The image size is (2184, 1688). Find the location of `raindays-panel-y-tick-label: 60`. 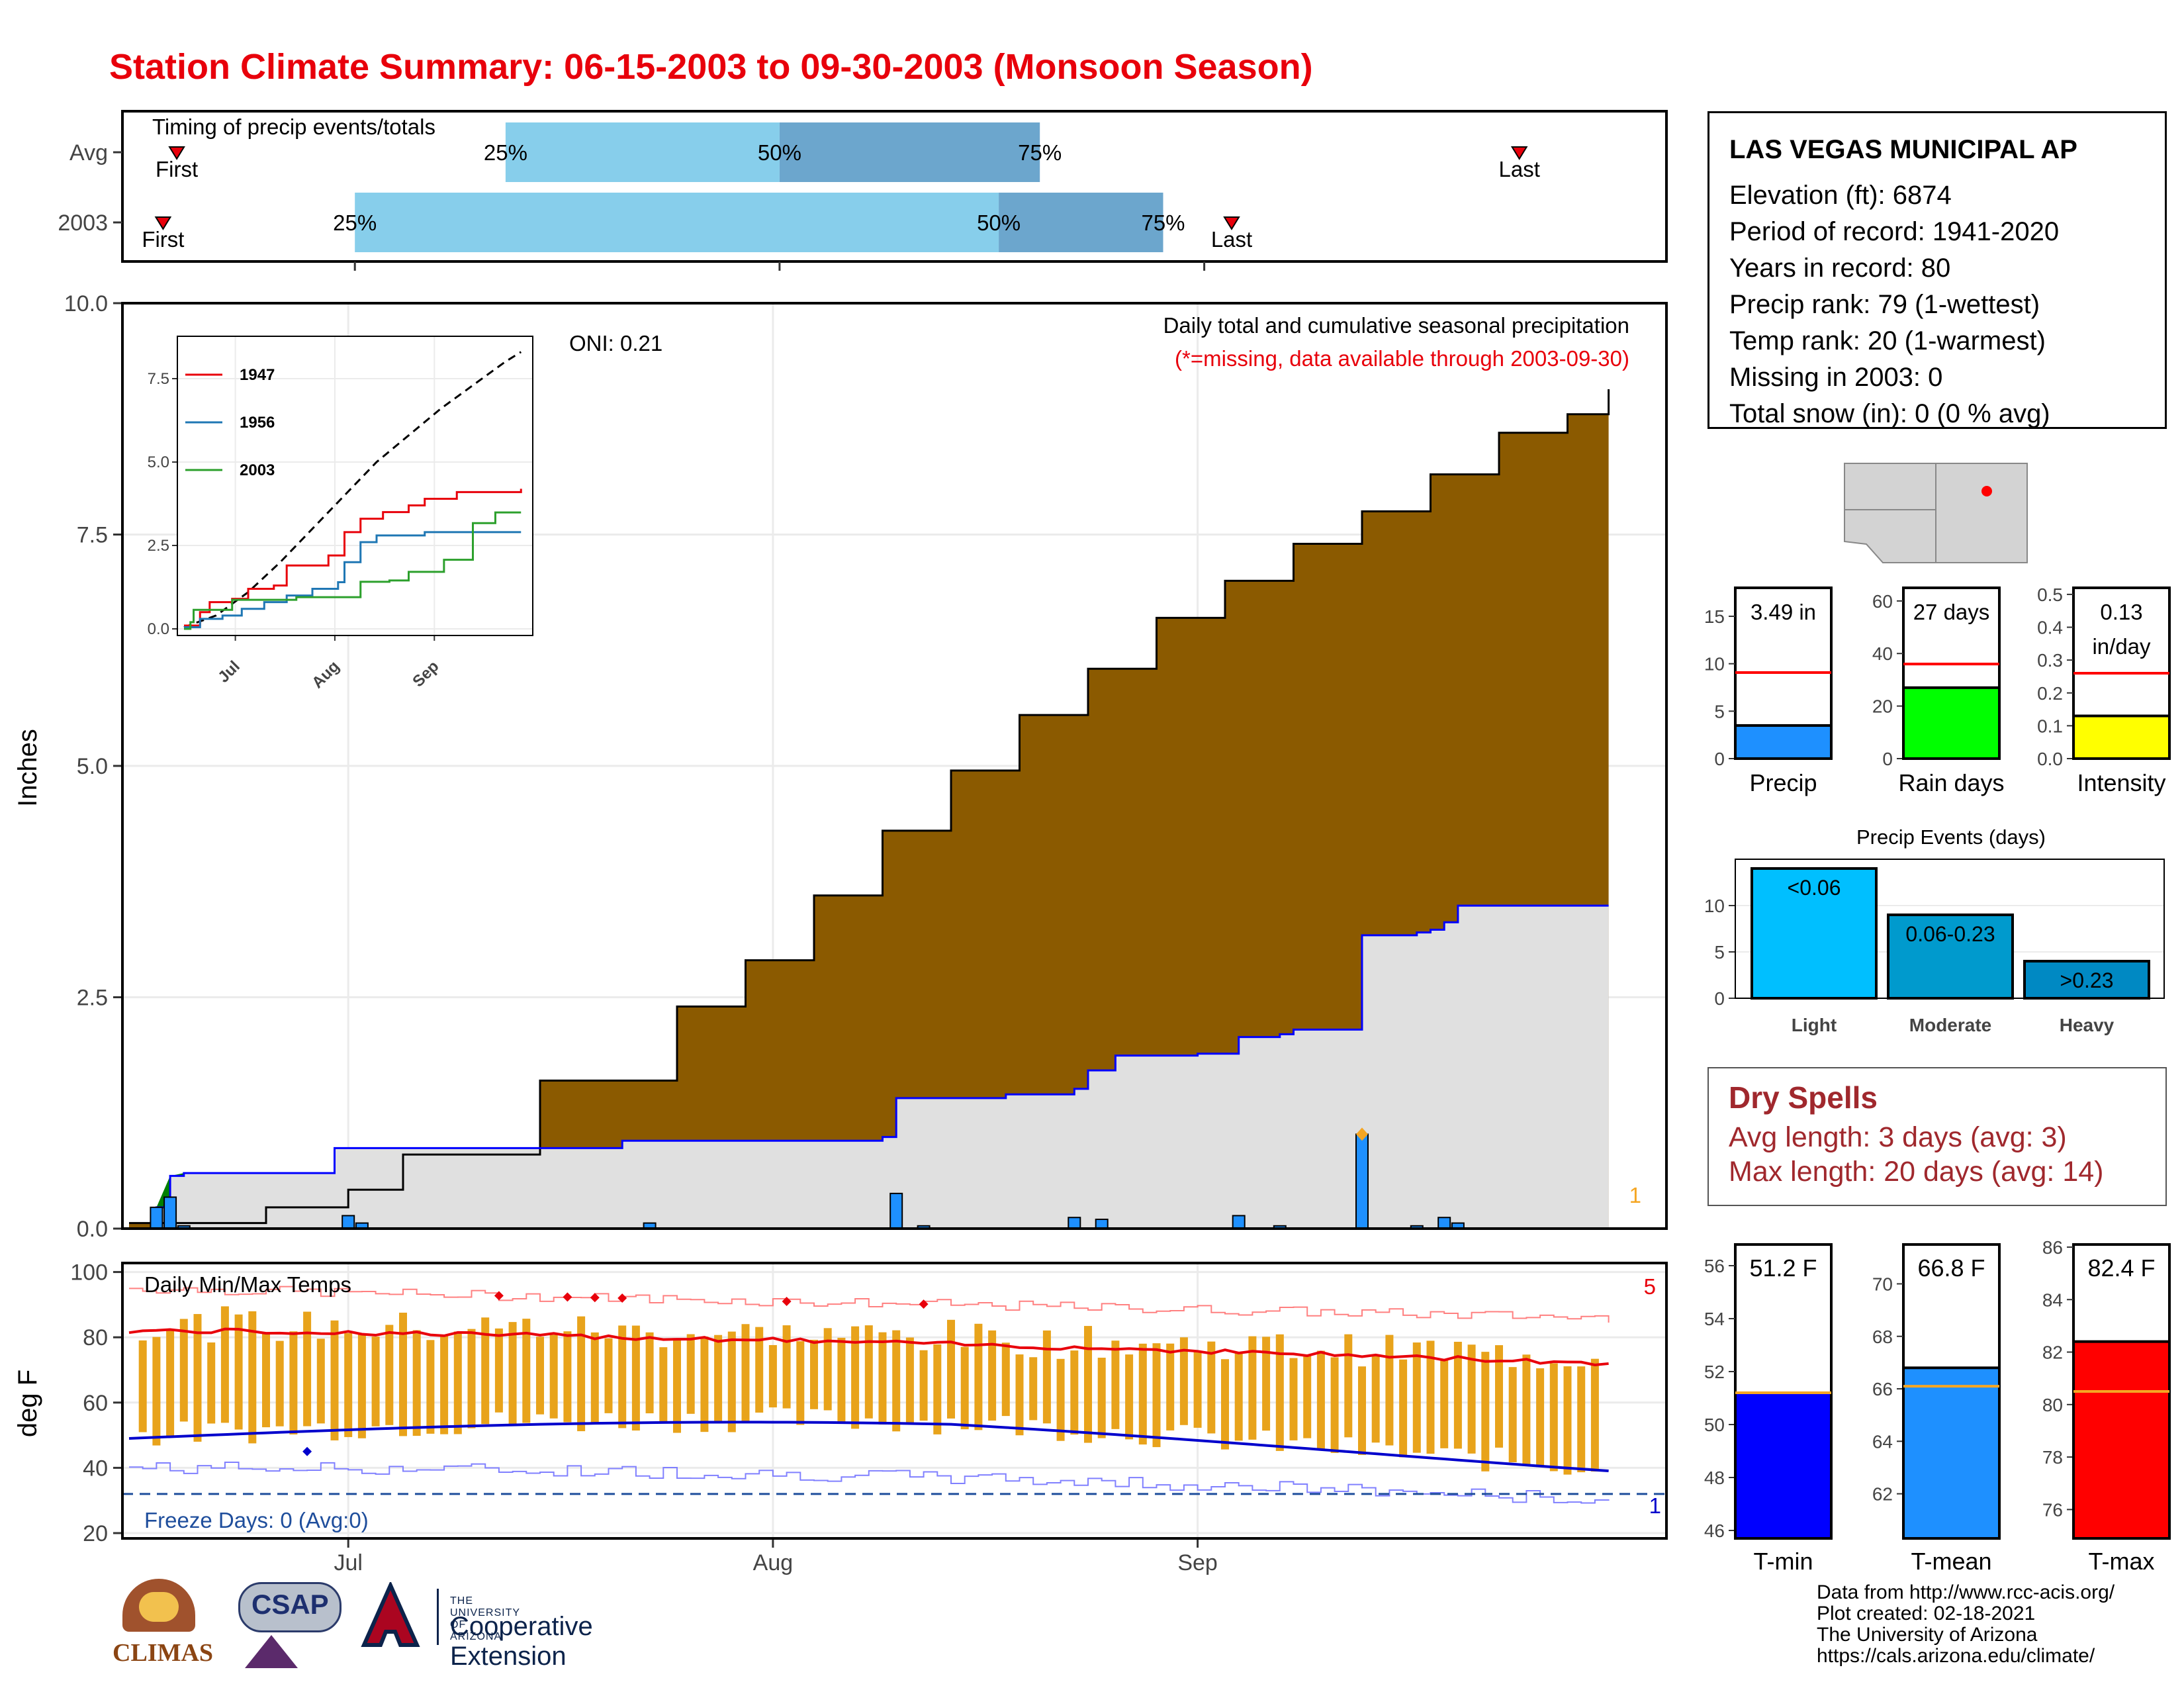

raindays-panel-y-tick-label: 60 is located at coordinates (1883, 601).